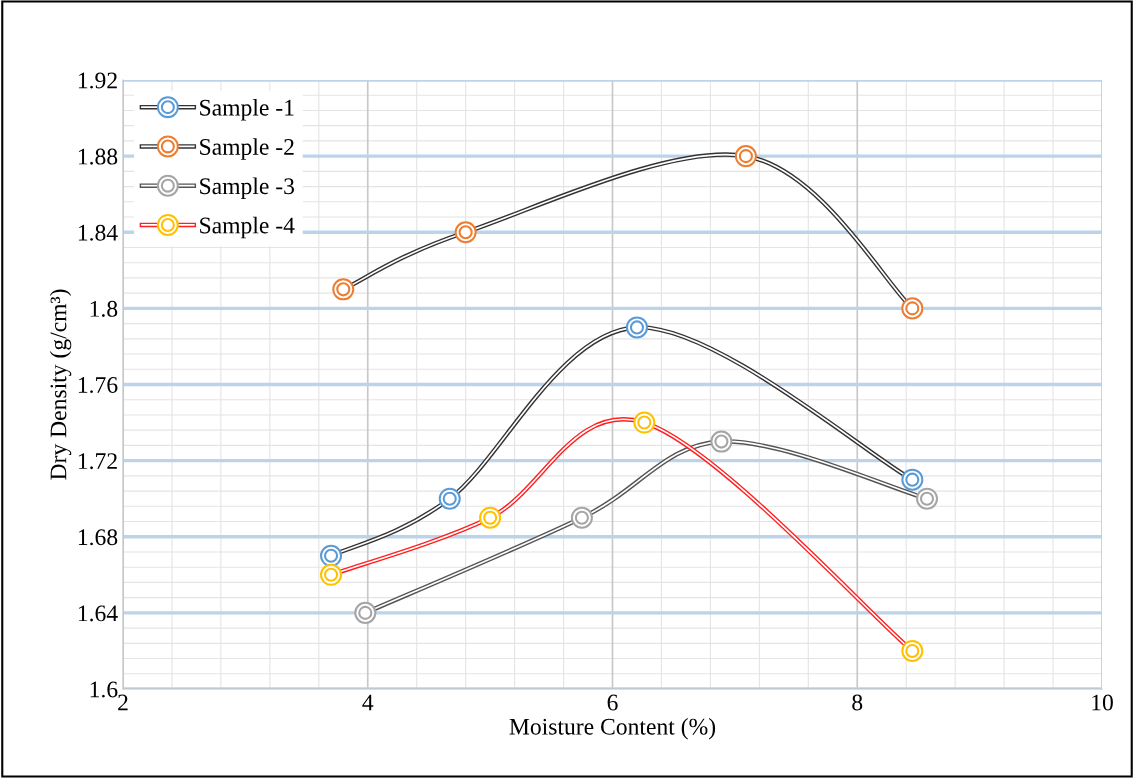  What do you see at coordinates (857, 702) in the screenshot?
I see `x-tick-label: 8` at bounding box center [857, 702].